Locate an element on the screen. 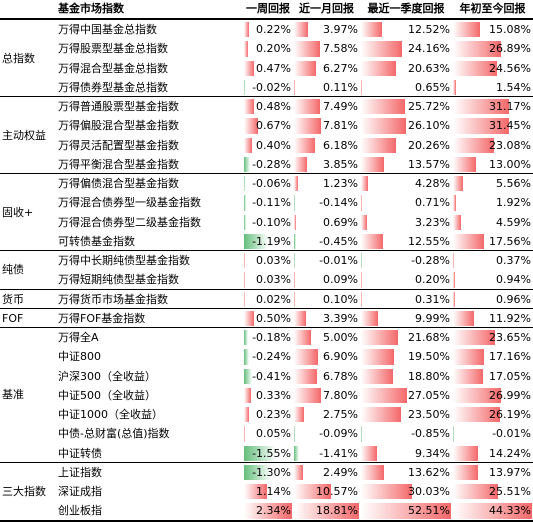 The width and height of the screenshot is (533, 522). quarter-return-cell: 0.20% is located at coordinates (406, 279).